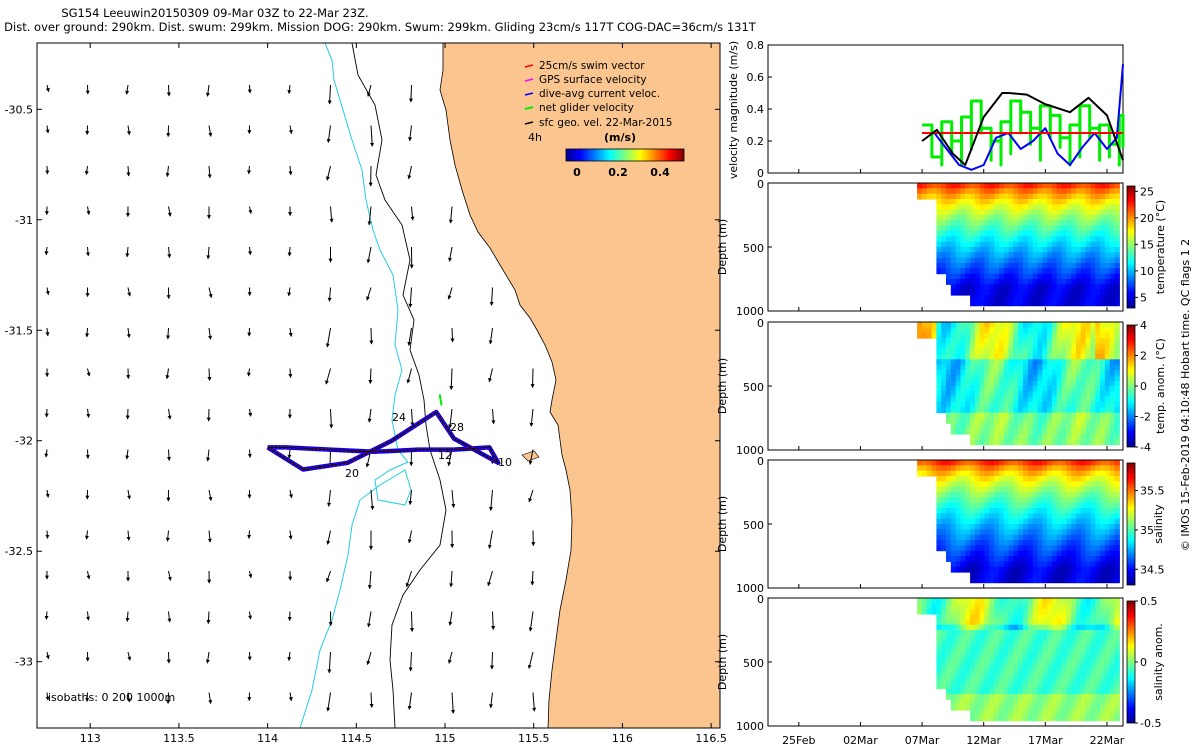  Describe the element at coordinates (722, 524) in the screenshot. I see `salinity-panel-ylabel: Depth (m)` at that location.